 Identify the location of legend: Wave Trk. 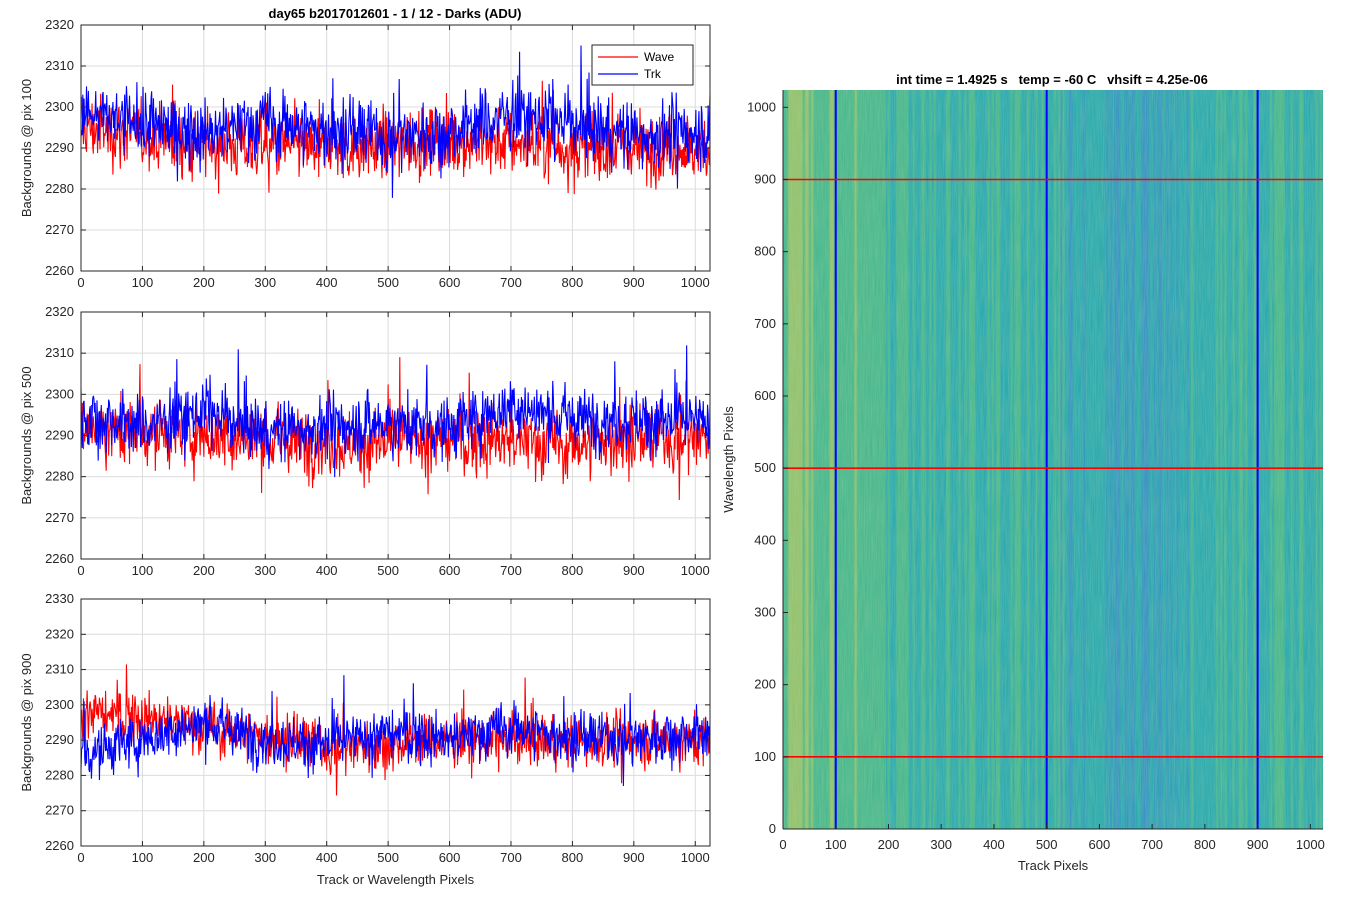
(642, 65).